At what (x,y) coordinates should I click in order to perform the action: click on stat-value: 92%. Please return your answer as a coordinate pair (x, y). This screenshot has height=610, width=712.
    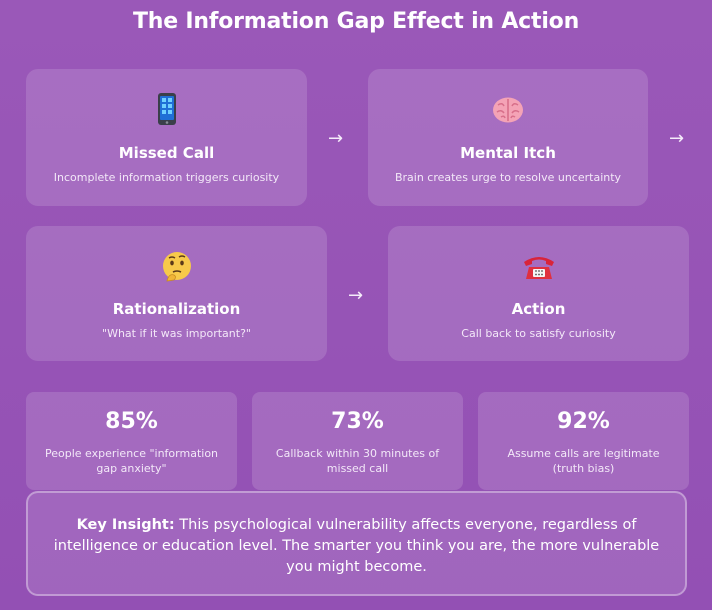
    Looking at the image, I should click on (583, 421).